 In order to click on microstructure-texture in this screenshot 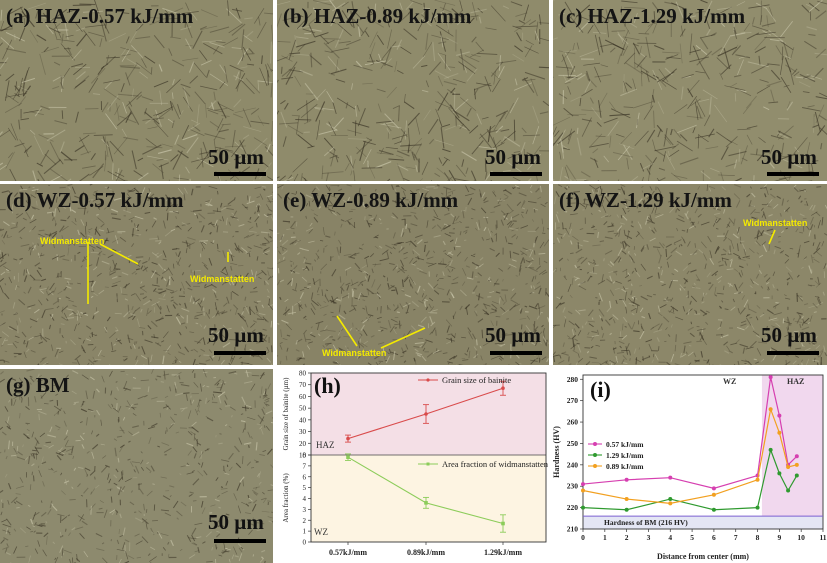, I will do `click(690, 274)`.